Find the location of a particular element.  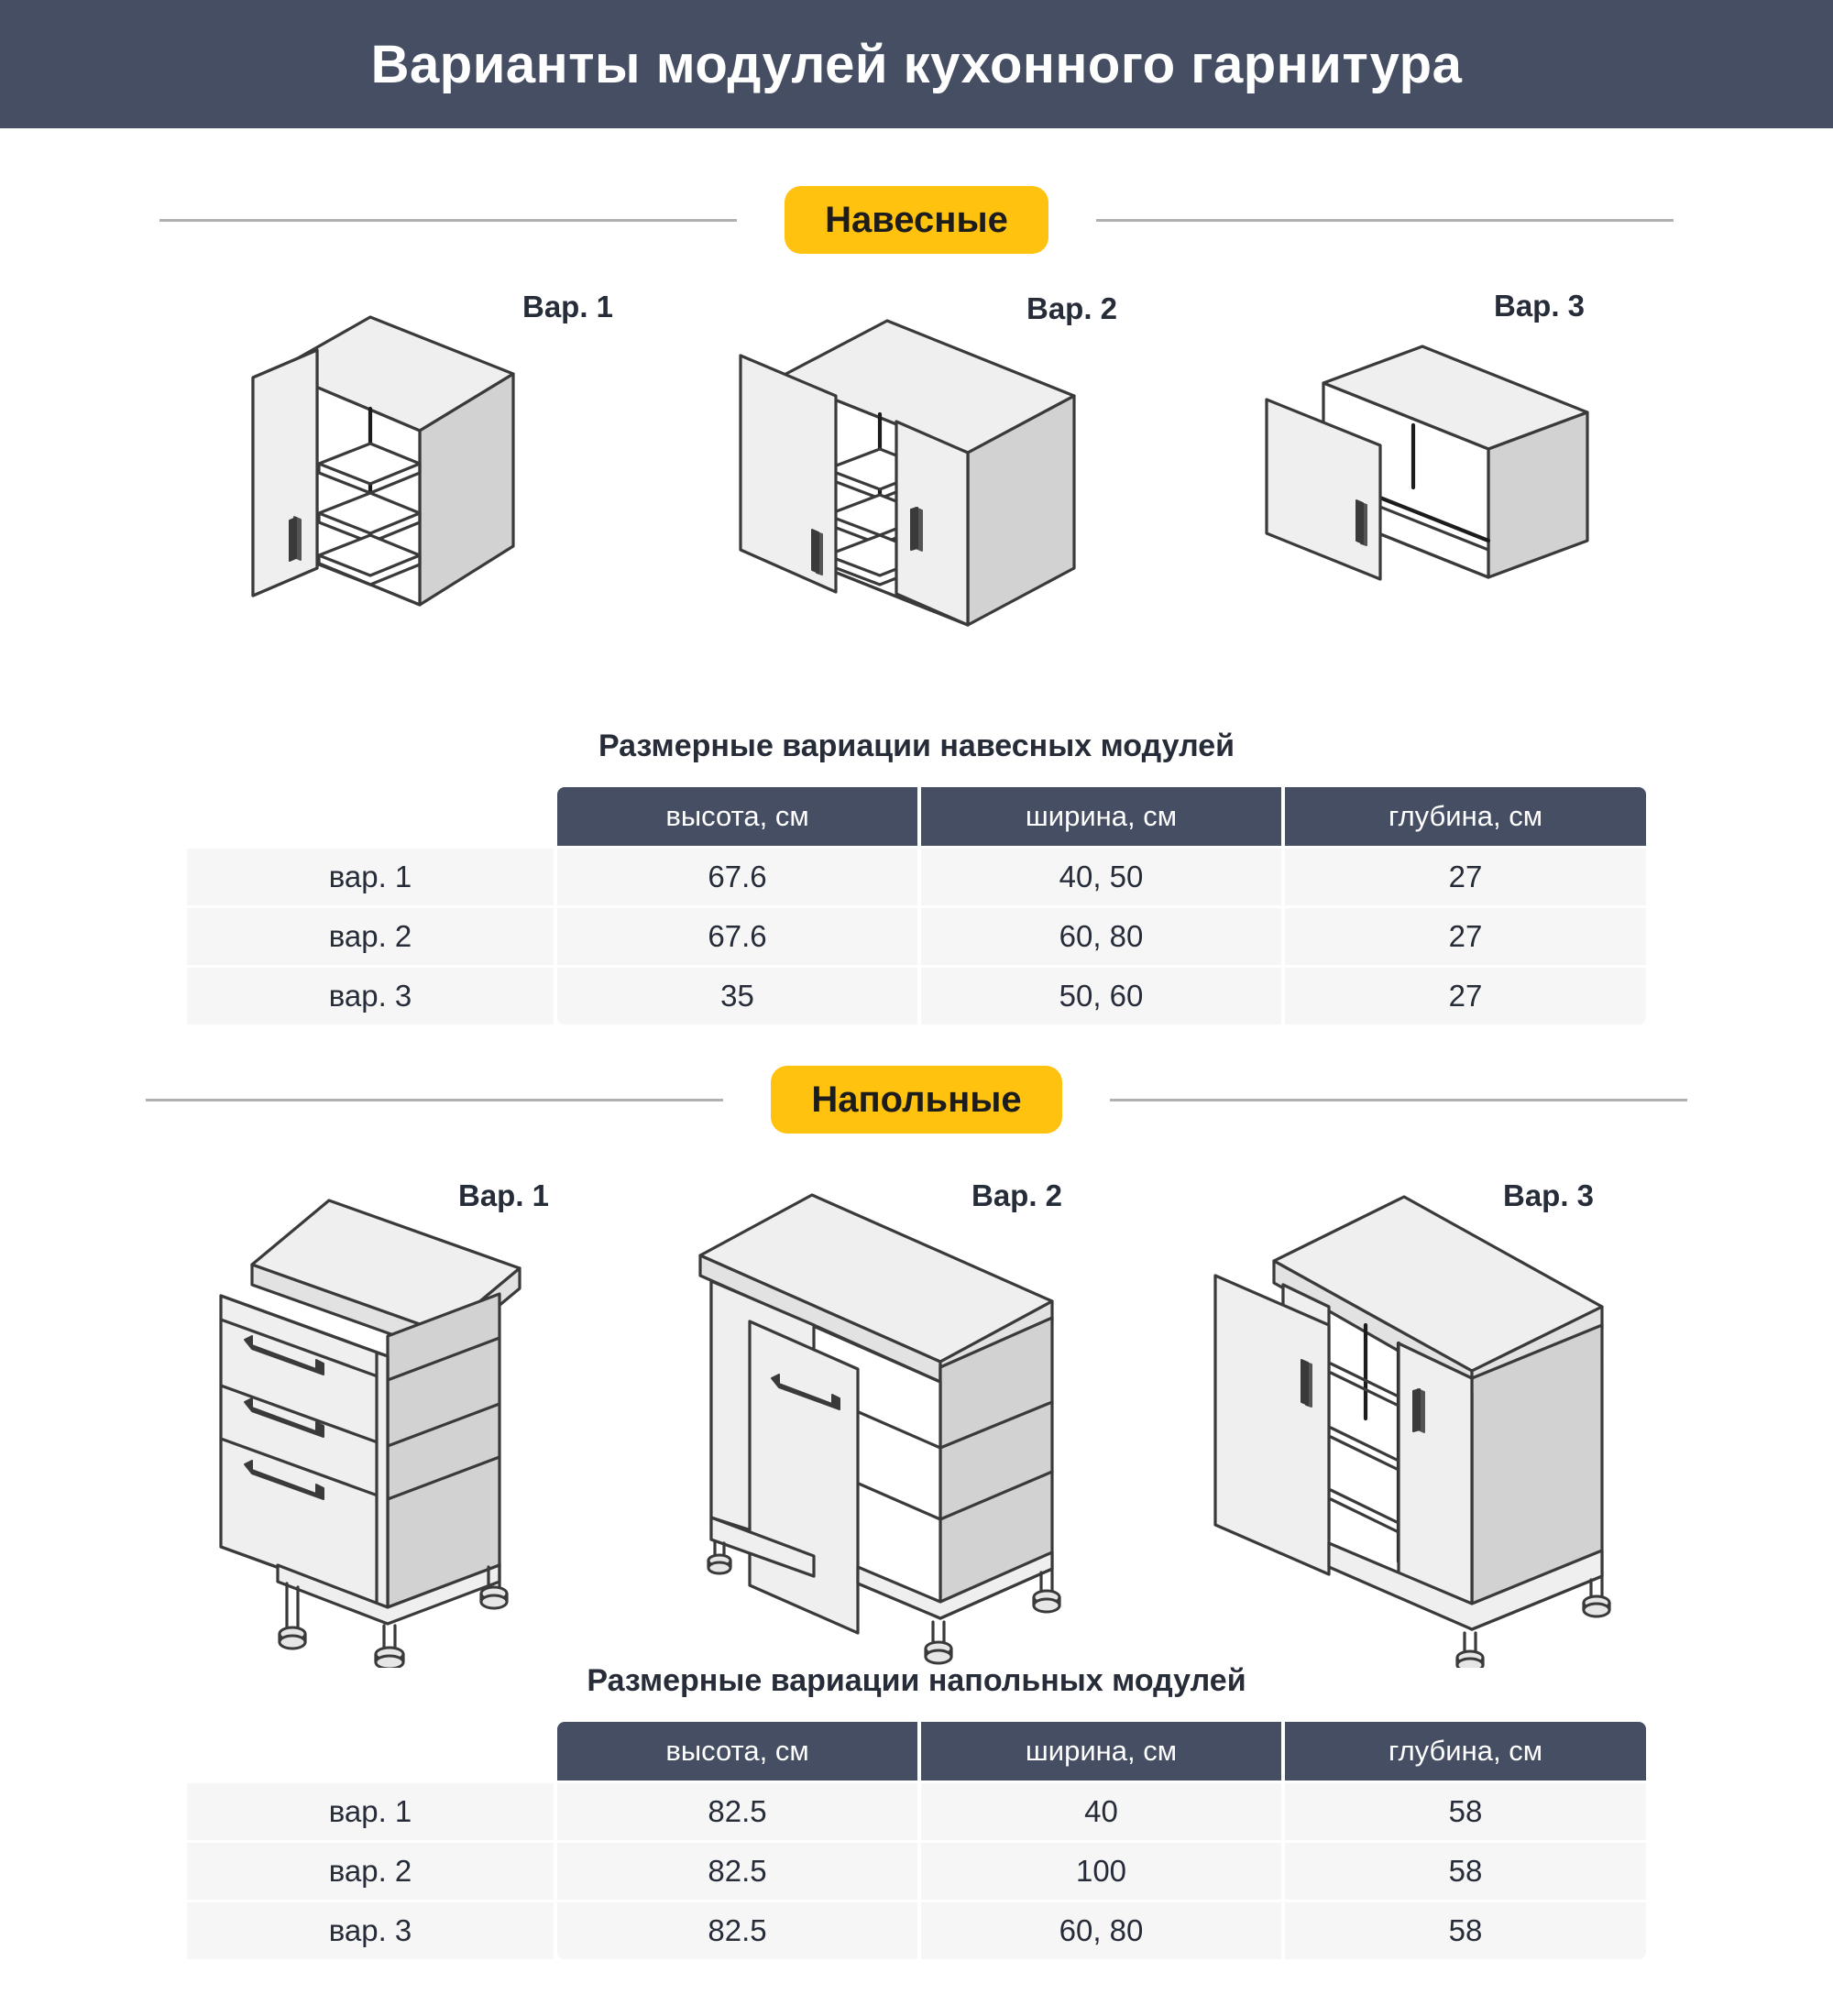

floor-cabinet-variant-1: Вар. 1 is located at coordinates (380, 1422).